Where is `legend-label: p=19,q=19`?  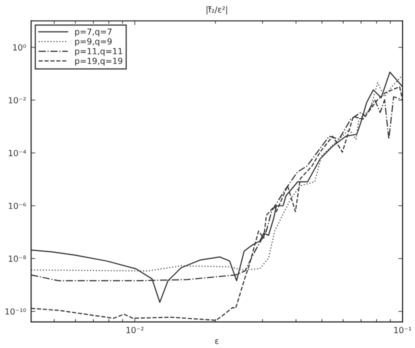 legend-label: p=19,q=19 is located at coordinates (98, 62).